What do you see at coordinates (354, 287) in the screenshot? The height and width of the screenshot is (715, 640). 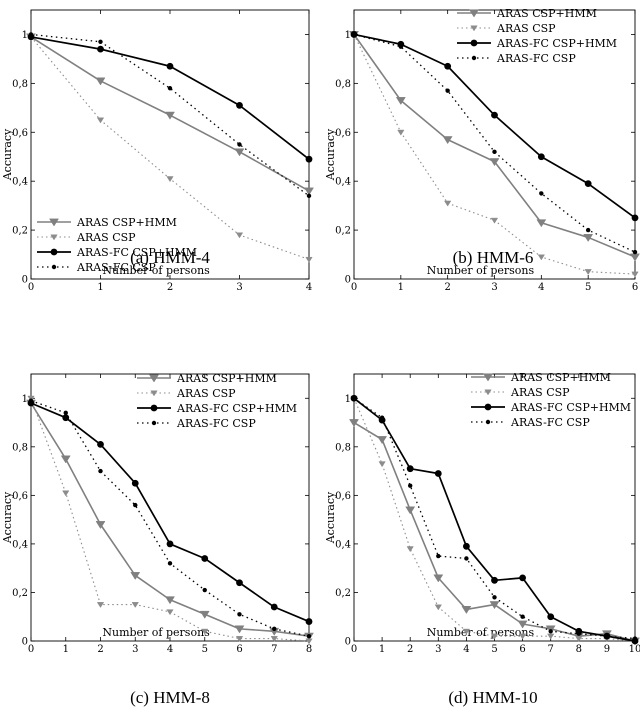 I see `x-tick-label: 0` at bounding box center [354, 287].